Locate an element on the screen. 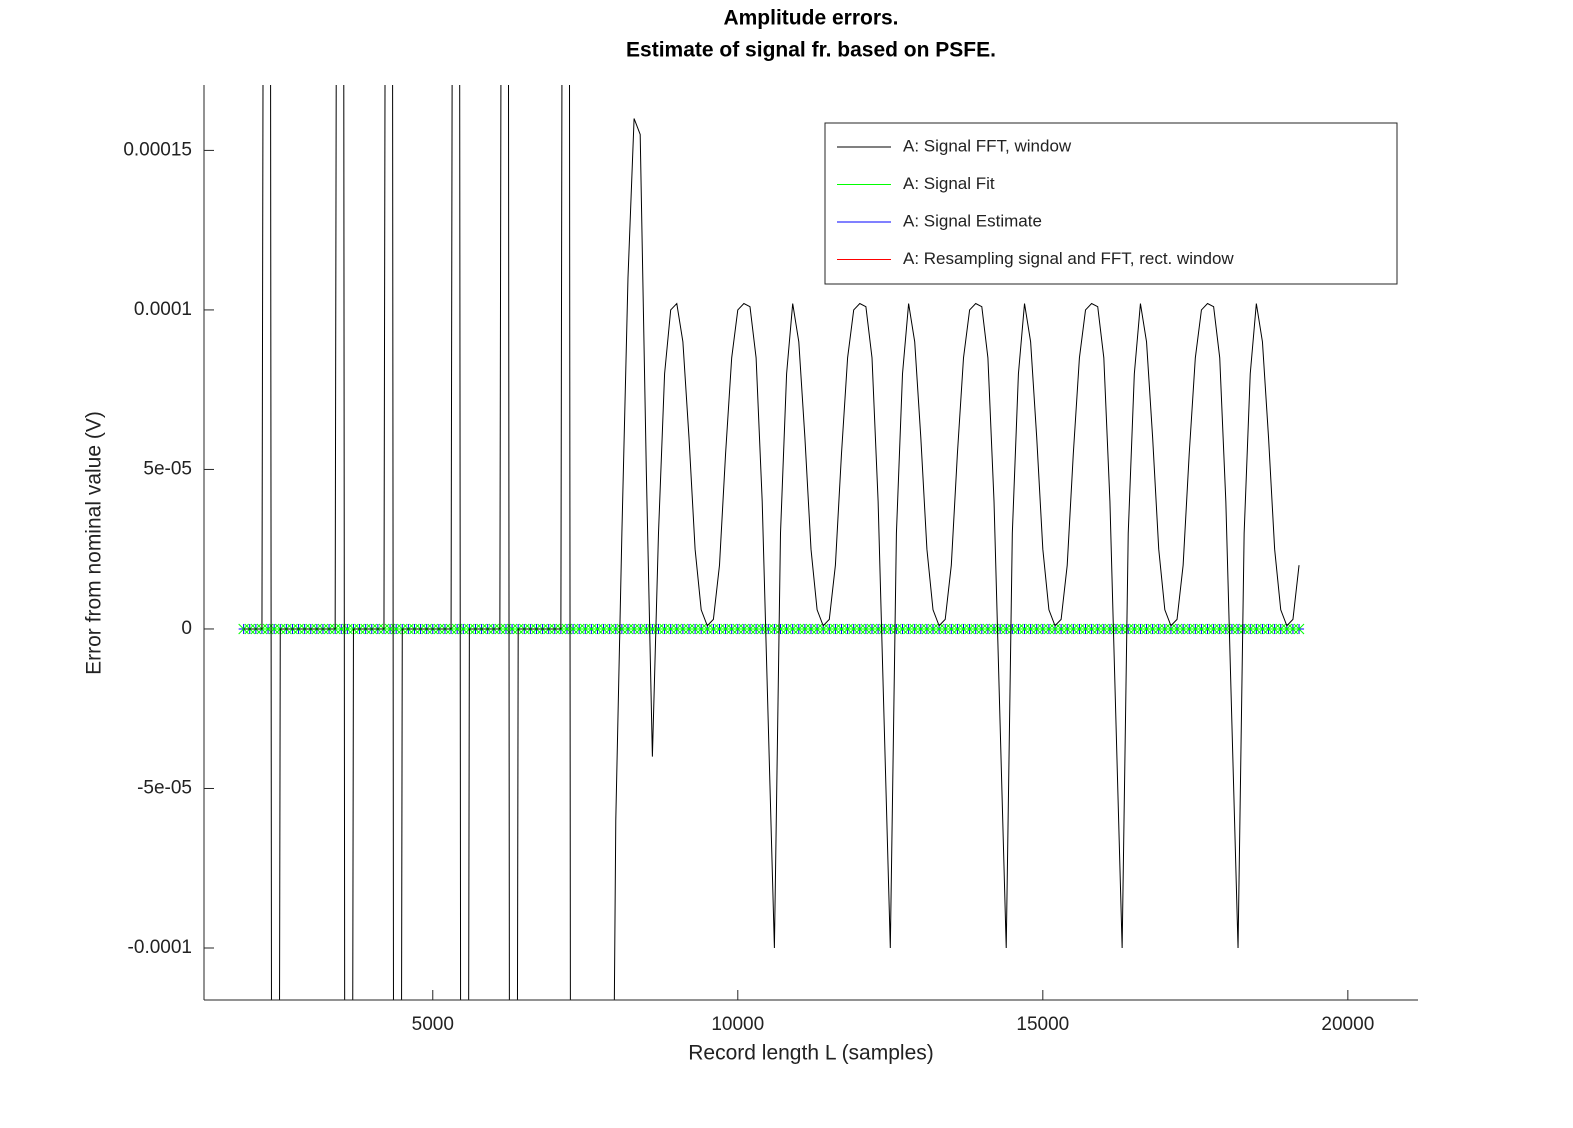 Image resolution: width=1573 pixels, height=1128 pixels. legend-label: A: Signal Estimate is located at coordinates (972, 220).